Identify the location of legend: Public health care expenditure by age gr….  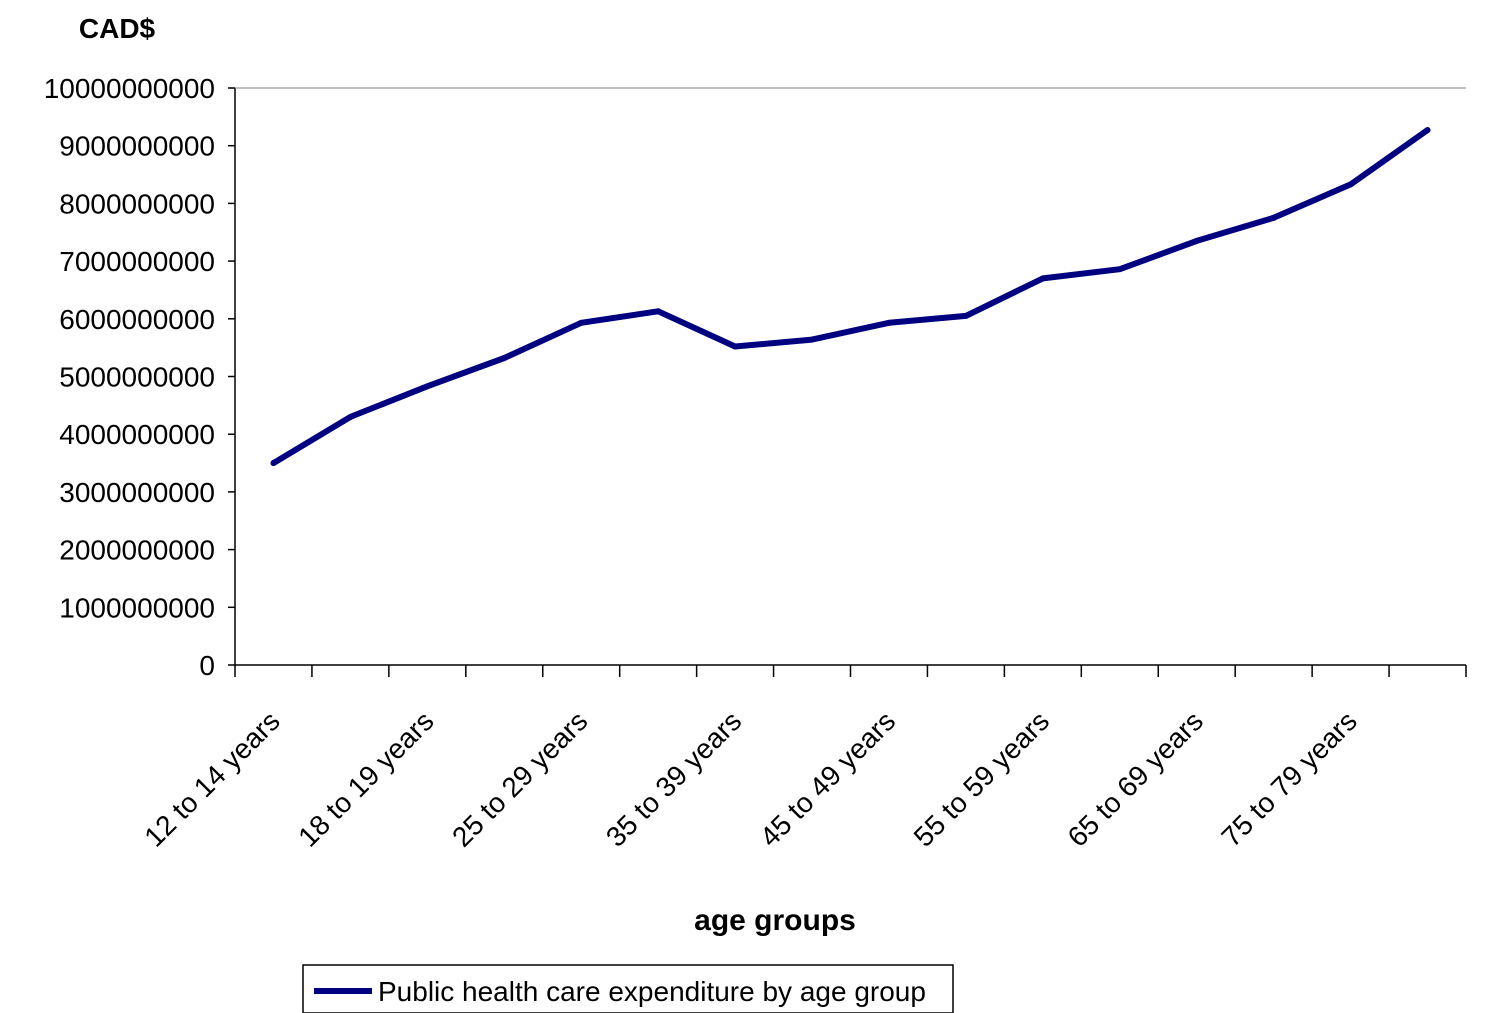
(628, 988).